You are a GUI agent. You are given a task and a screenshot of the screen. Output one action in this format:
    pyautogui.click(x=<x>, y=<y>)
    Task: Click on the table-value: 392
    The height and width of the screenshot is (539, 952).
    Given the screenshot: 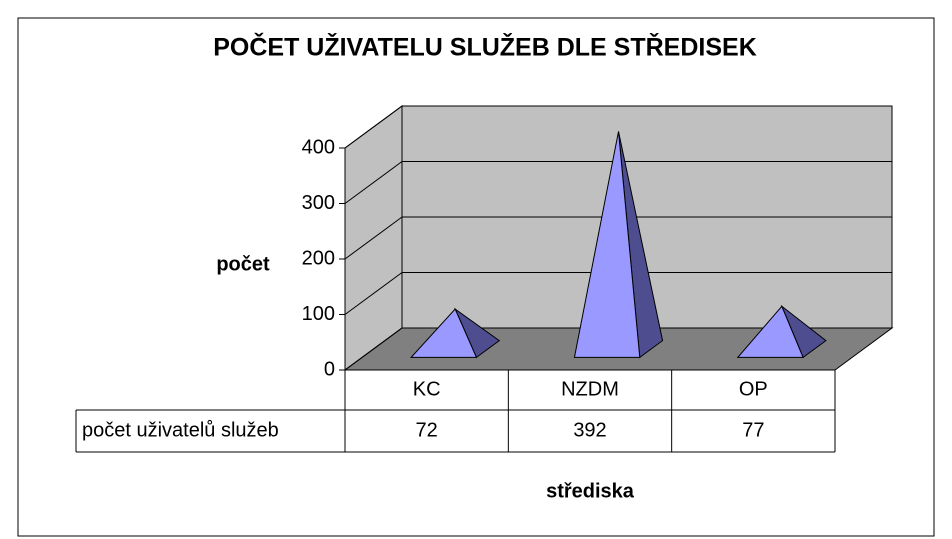 What is the action you would take?
    pyautogui.click(x=589, y=430)
    